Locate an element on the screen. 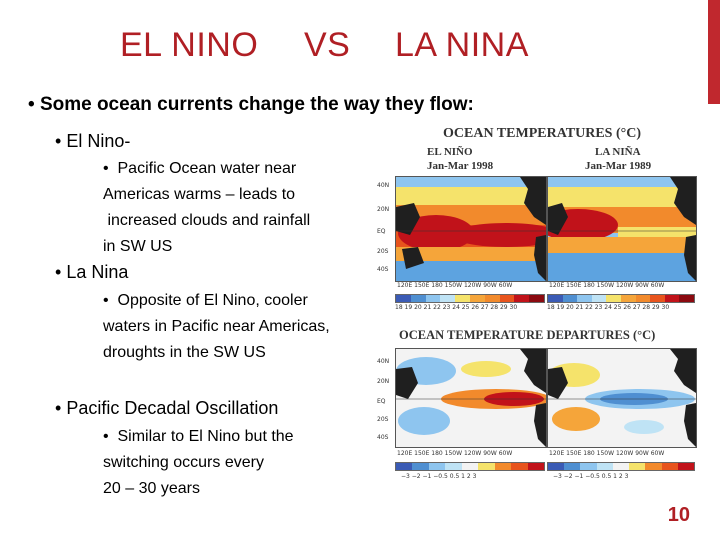  el-nino-temperature-map is located at coordinates (471, 229).